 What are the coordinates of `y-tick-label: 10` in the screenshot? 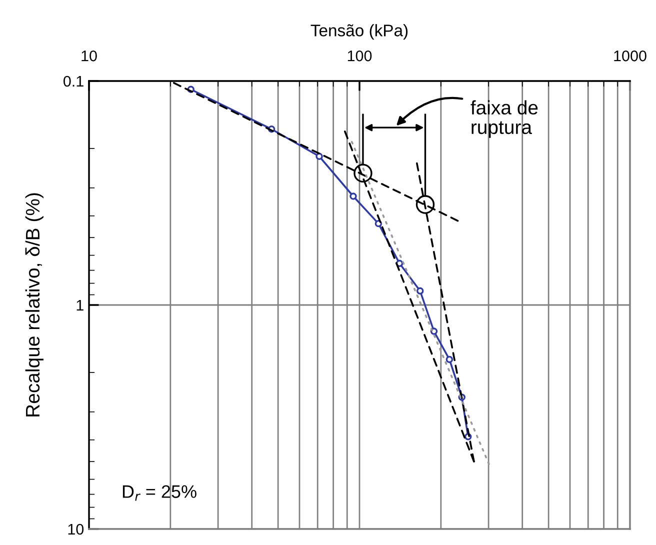 It's located at (76, 529).